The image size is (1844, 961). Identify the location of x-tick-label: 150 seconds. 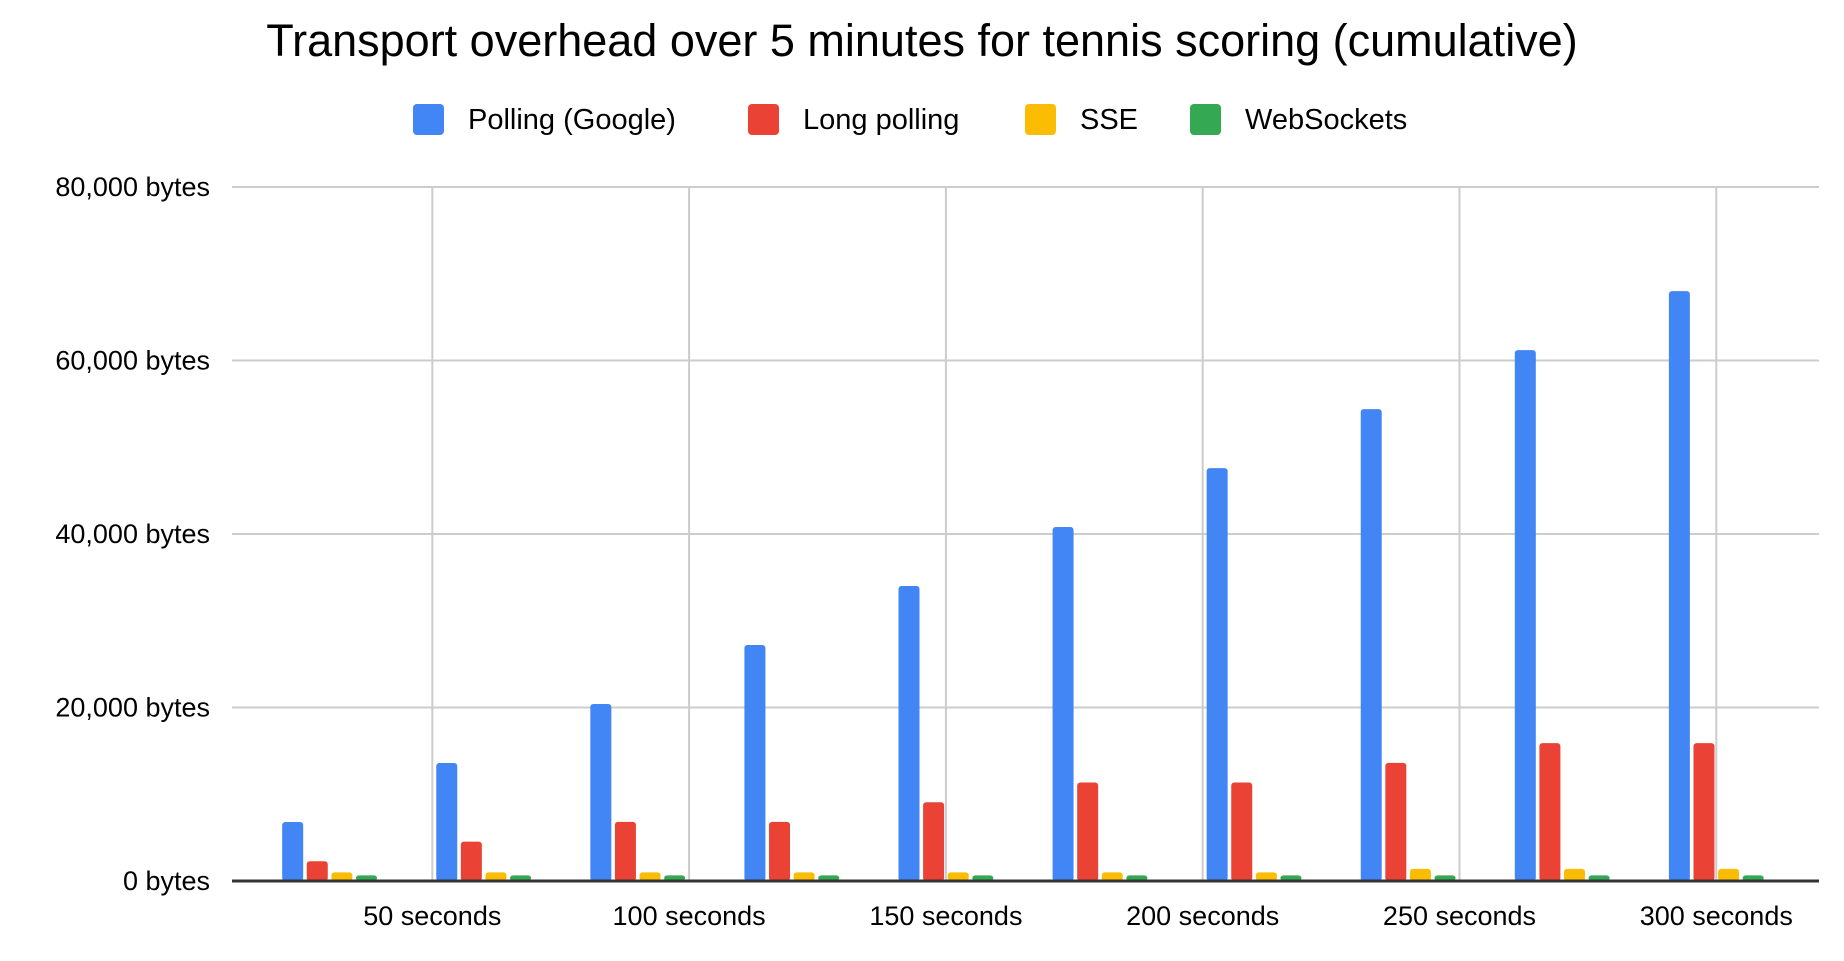
(945, 916).